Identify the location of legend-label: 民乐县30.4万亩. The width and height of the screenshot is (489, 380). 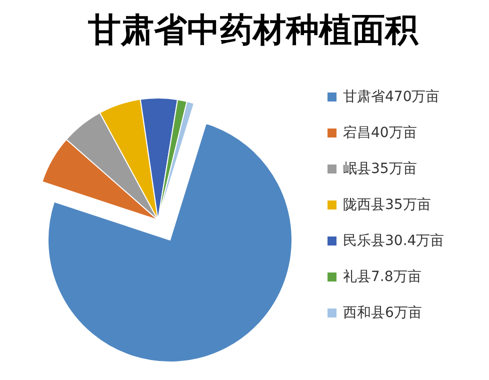
(393, 241).